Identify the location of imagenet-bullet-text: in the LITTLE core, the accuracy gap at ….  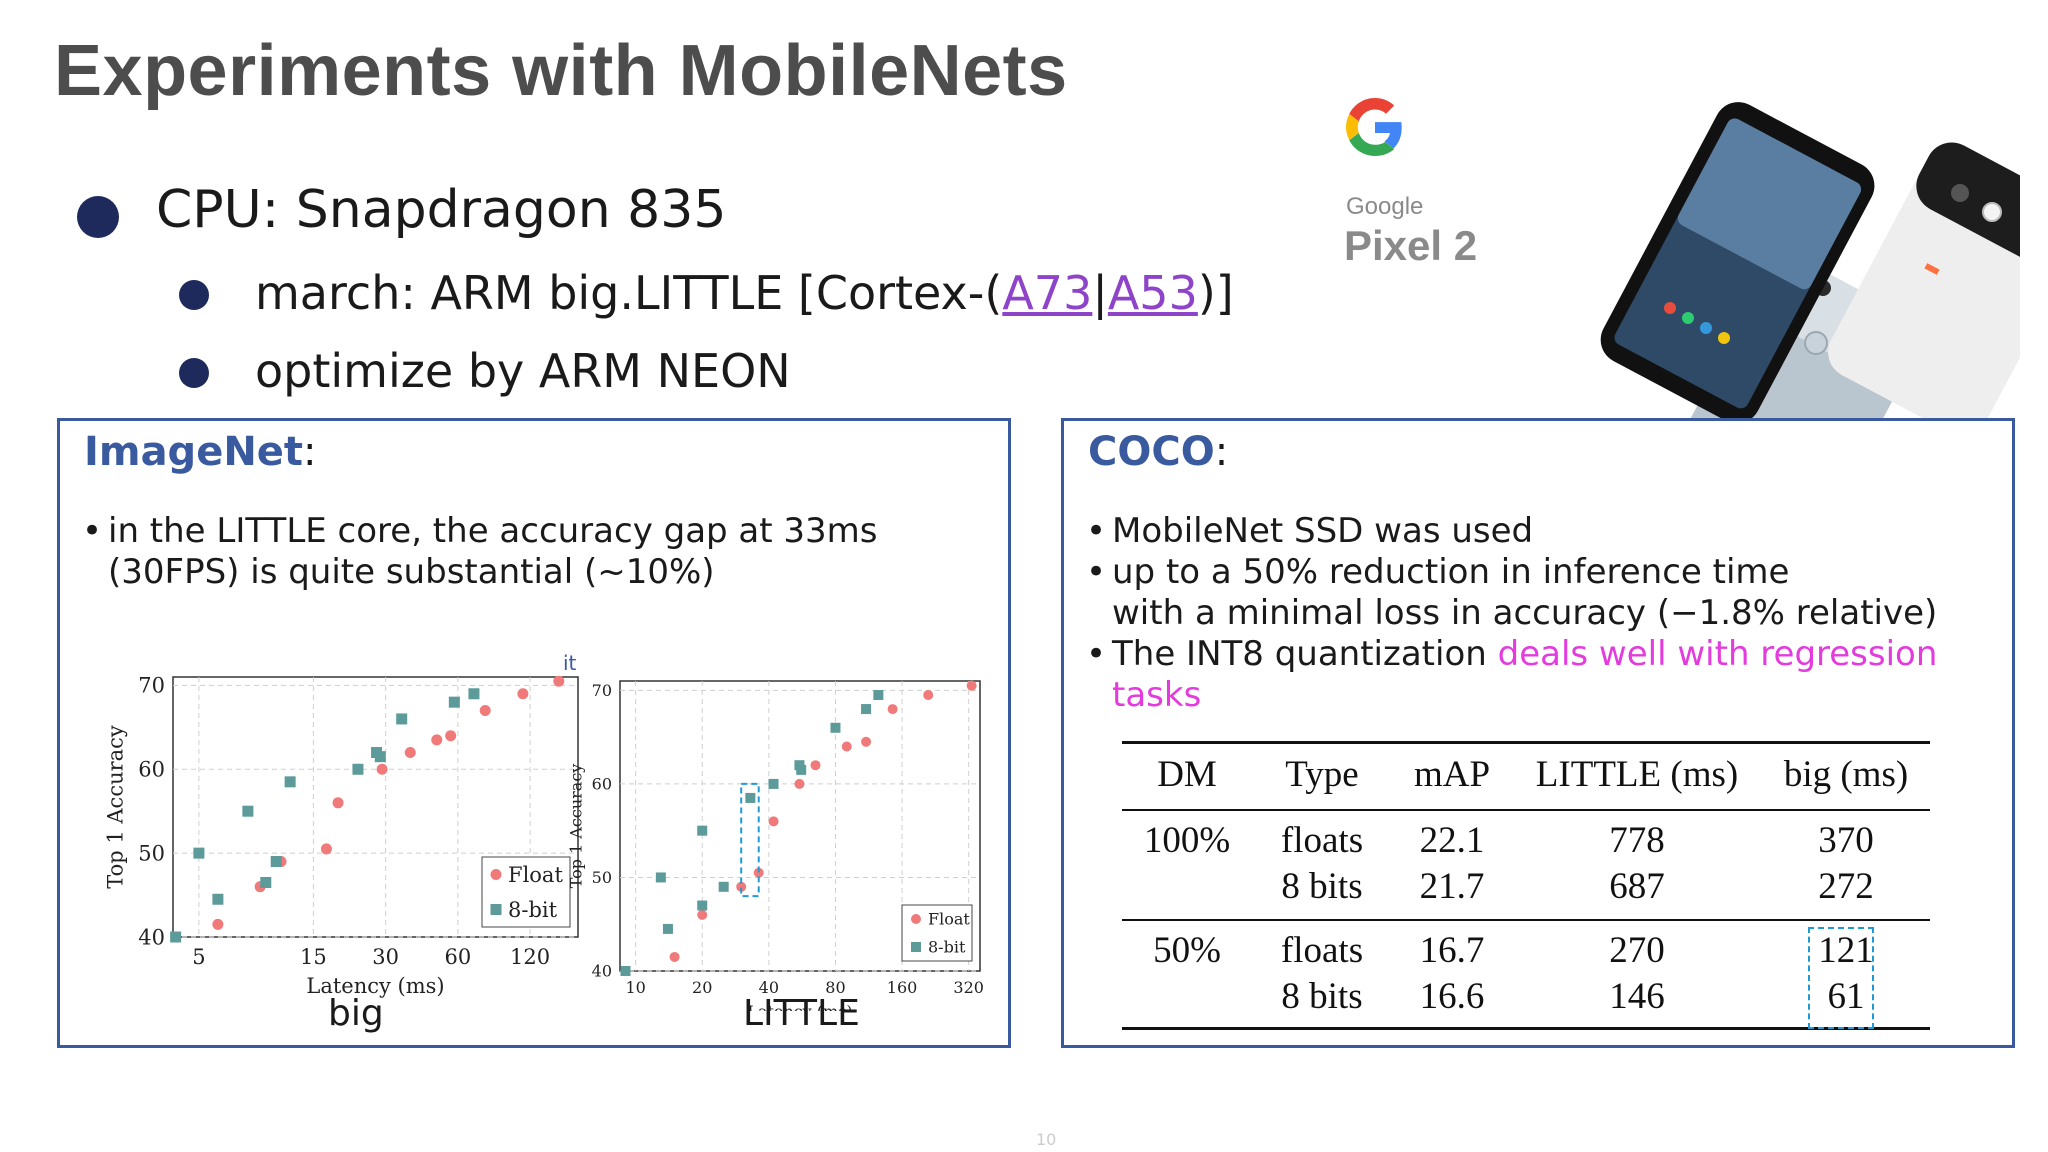
(493, 551).